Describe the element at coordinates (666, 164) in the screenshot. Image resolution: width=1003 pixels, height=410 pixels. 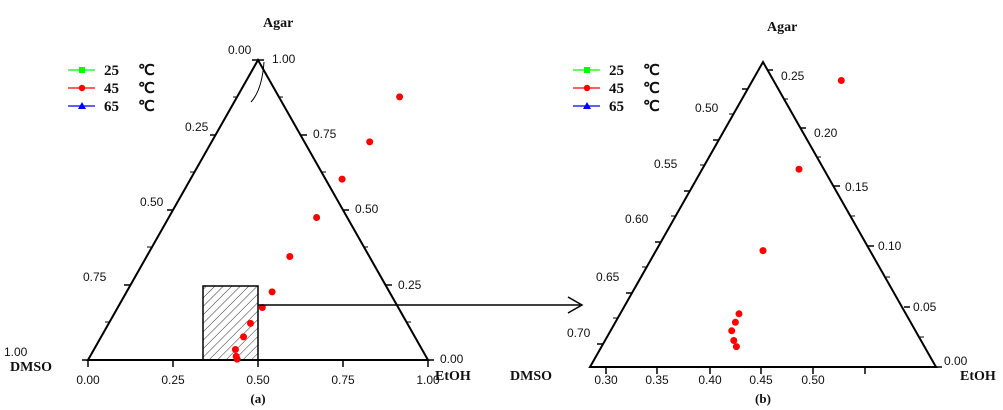
I see `left-tick-label: 0.55` at that location.